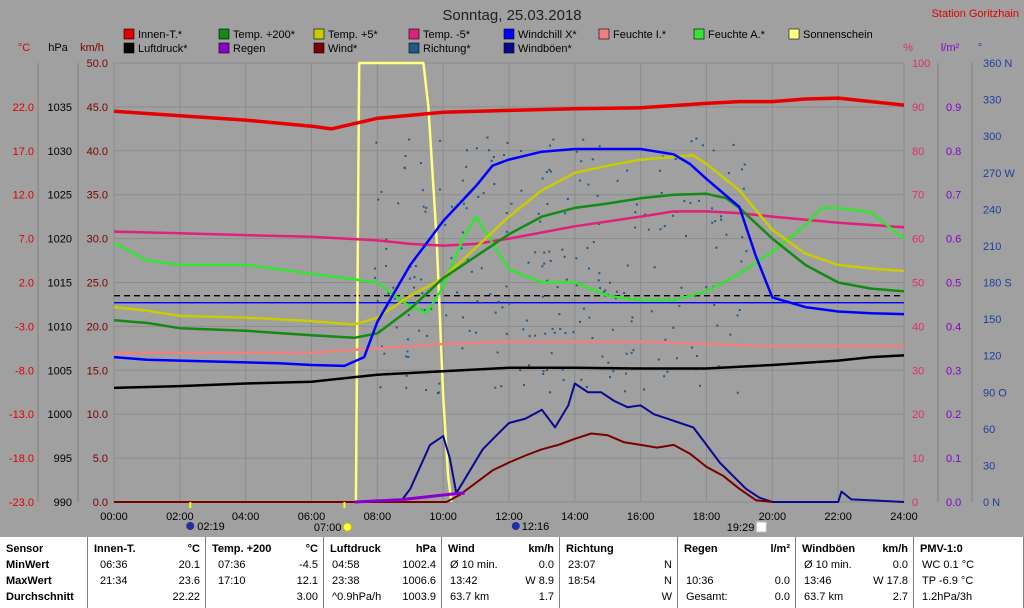 Image resolution: width=1024 pixels, height=608 pixels. Describe the element at coordinates (999, 174) in the screenshot. I see `tick-deg: 270 W` at that location.